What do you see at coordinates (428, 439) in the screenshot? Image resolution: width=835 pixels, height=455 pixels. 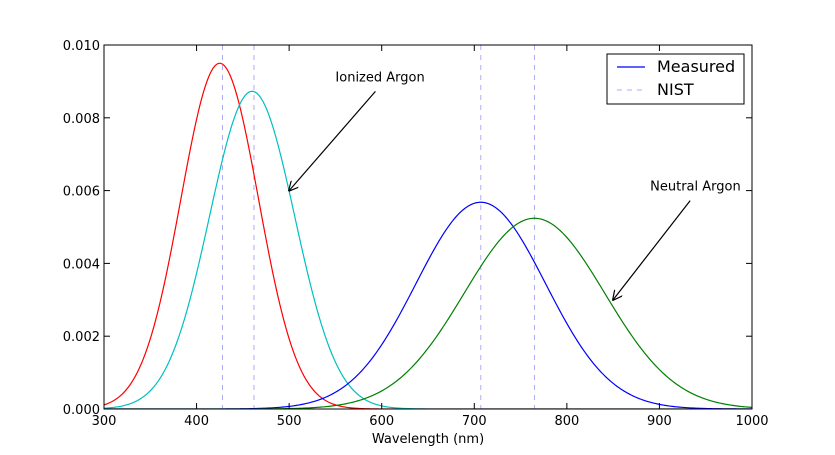 I see `x-axis-label: Wavelength (nm)` at bounding box center [428, 439].